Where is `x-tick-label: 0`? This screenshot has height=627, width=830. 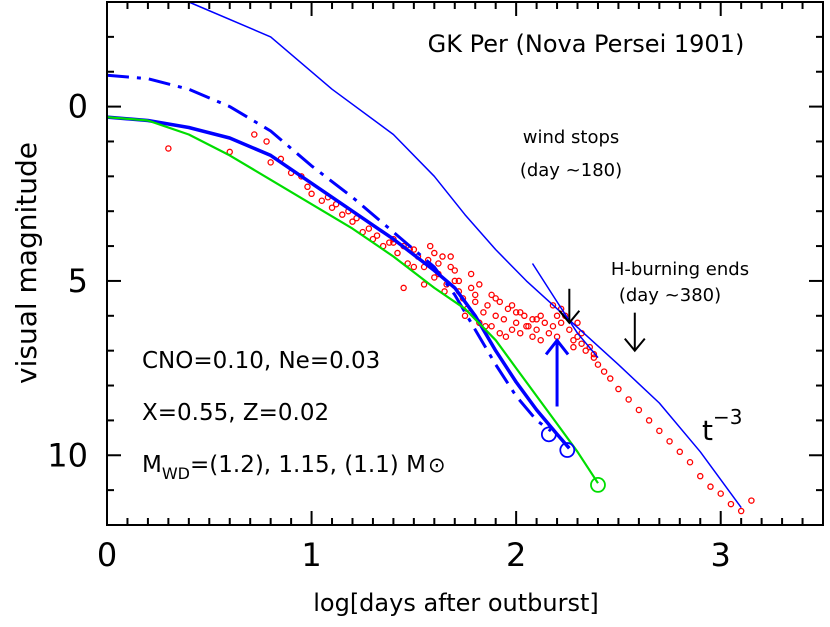
x-tick-label: 0 is located at coordinates (107, 555).